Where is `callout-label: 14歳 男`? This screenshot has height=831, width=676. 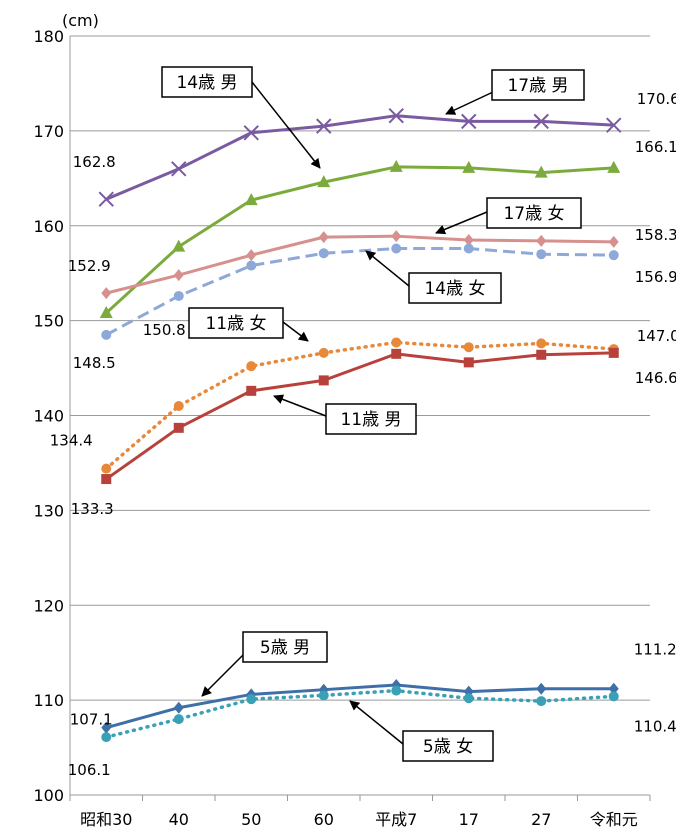 callout-label: 14歳 男 is located at coordinates (206, 83).